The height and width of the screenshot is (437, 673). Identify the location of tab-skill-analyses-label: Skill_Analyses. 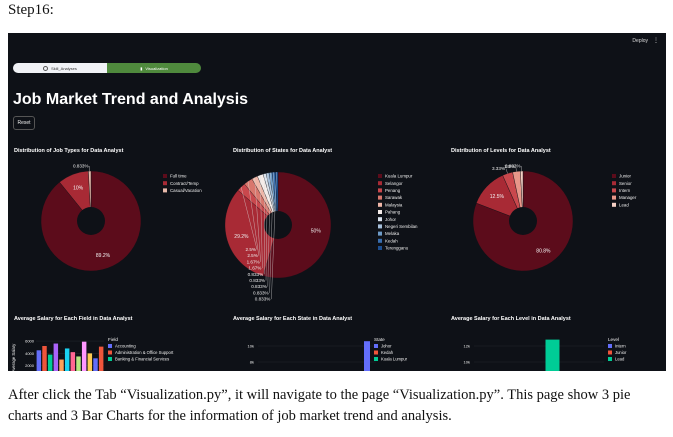
(64, 68).